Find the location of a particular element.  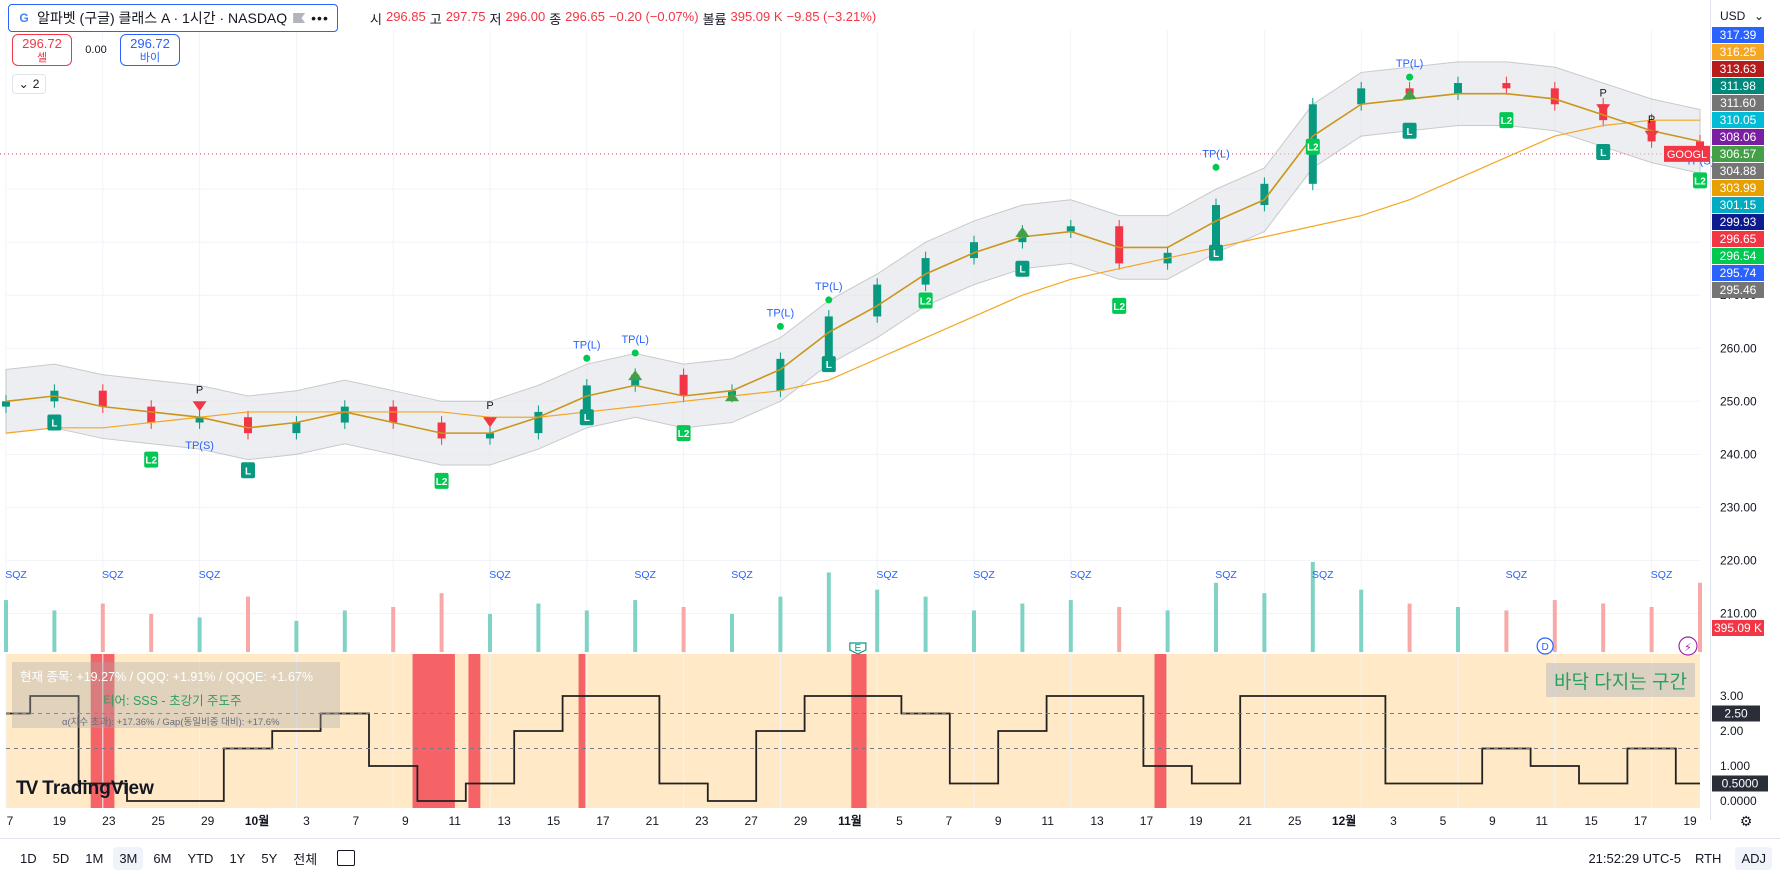

long-tag-2: L is located at coordinates (248, 471).